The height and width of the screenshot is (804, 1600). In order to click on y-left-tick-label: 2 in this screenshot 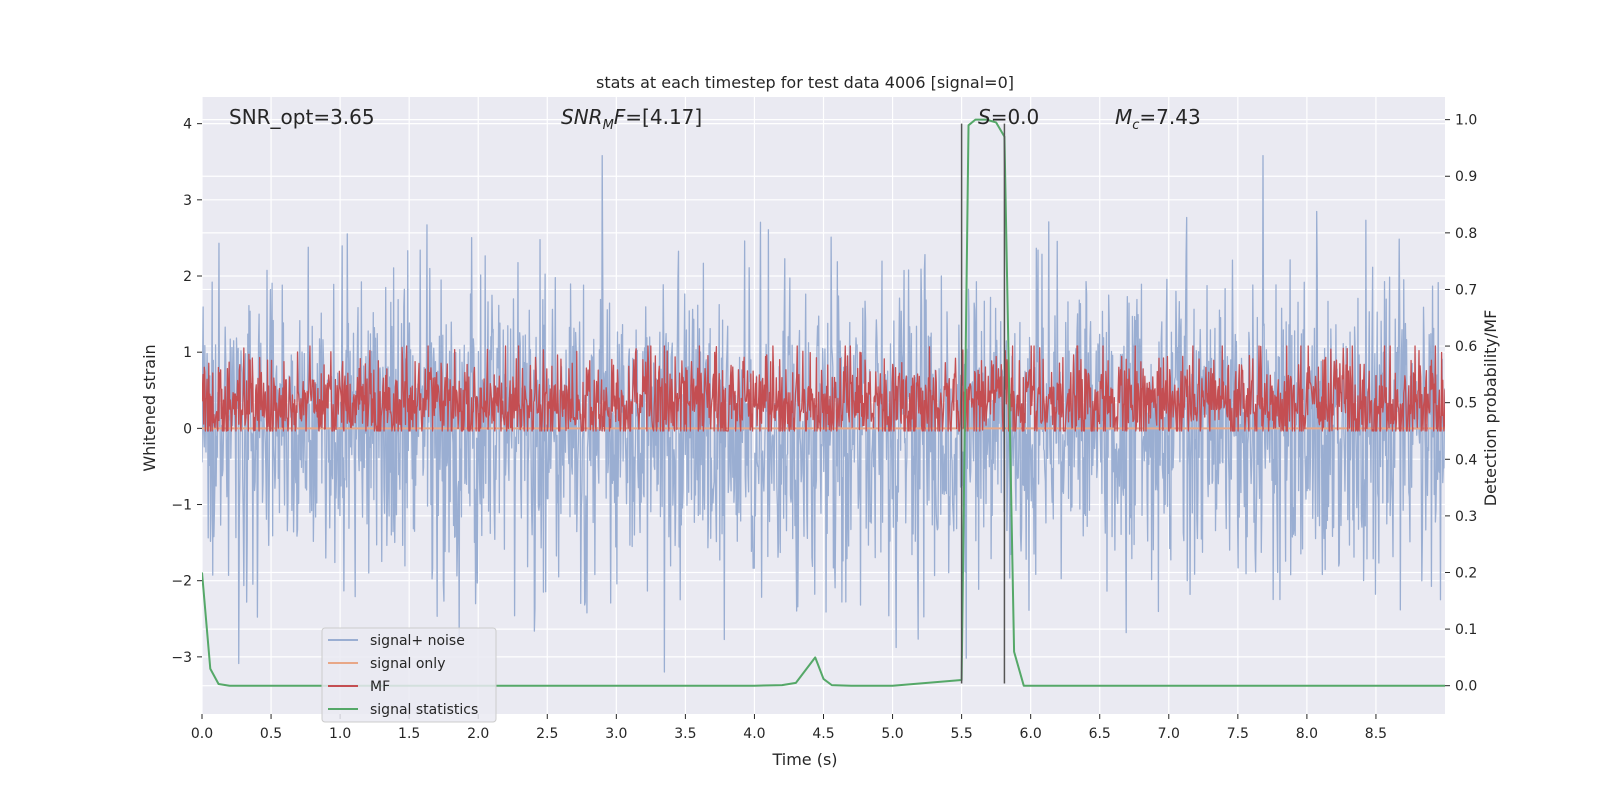, I will do `click(187, 277)`.